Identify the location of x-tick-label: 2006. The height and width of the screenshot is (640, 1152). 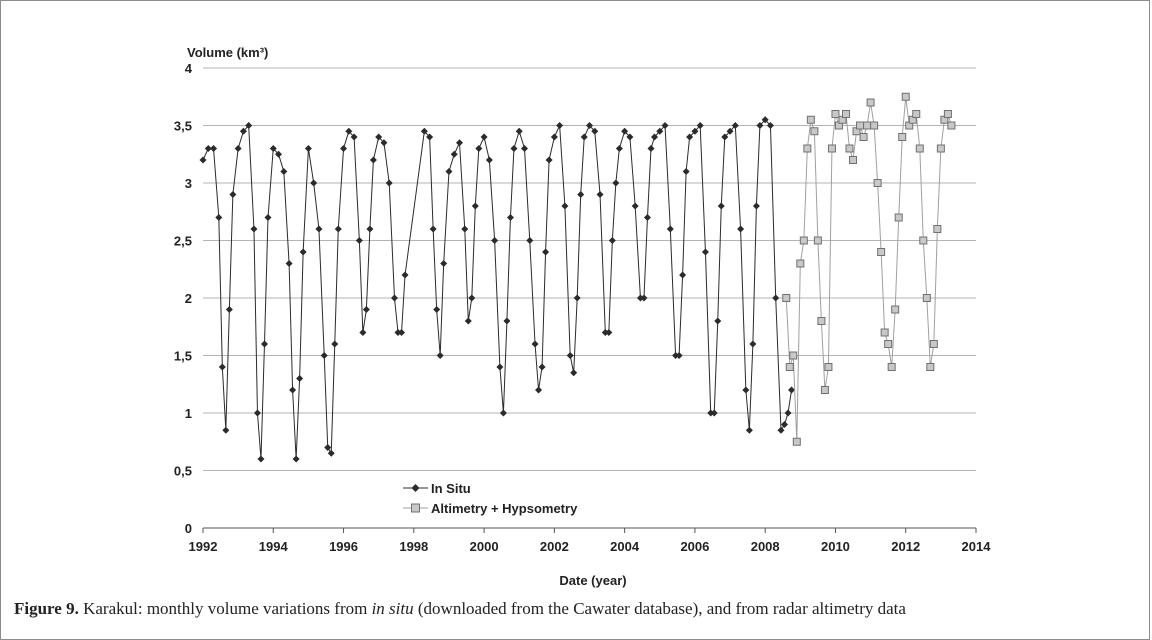
(694, 546).